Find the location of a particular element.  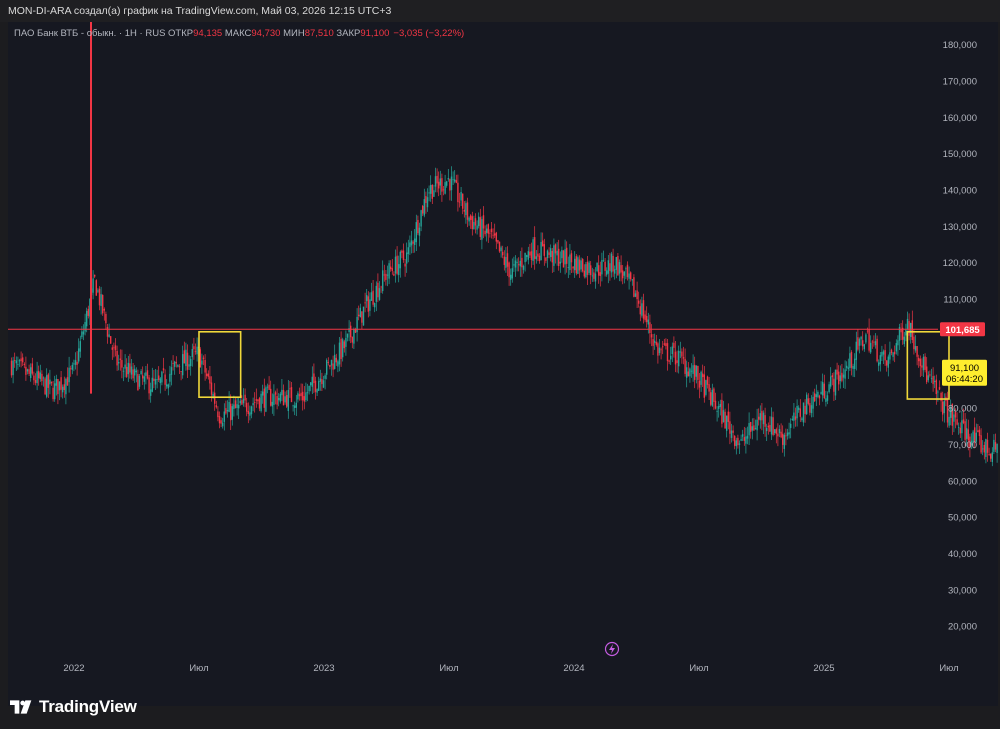

low-value: 87,510 is located at coordinates (319, 33).